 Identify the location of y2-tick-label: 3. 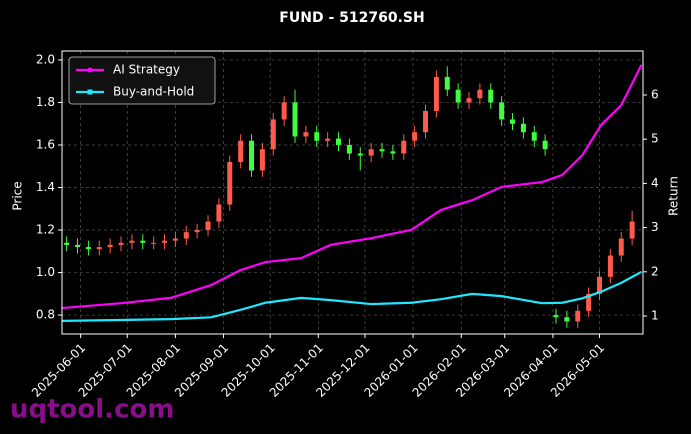
(655, 227).